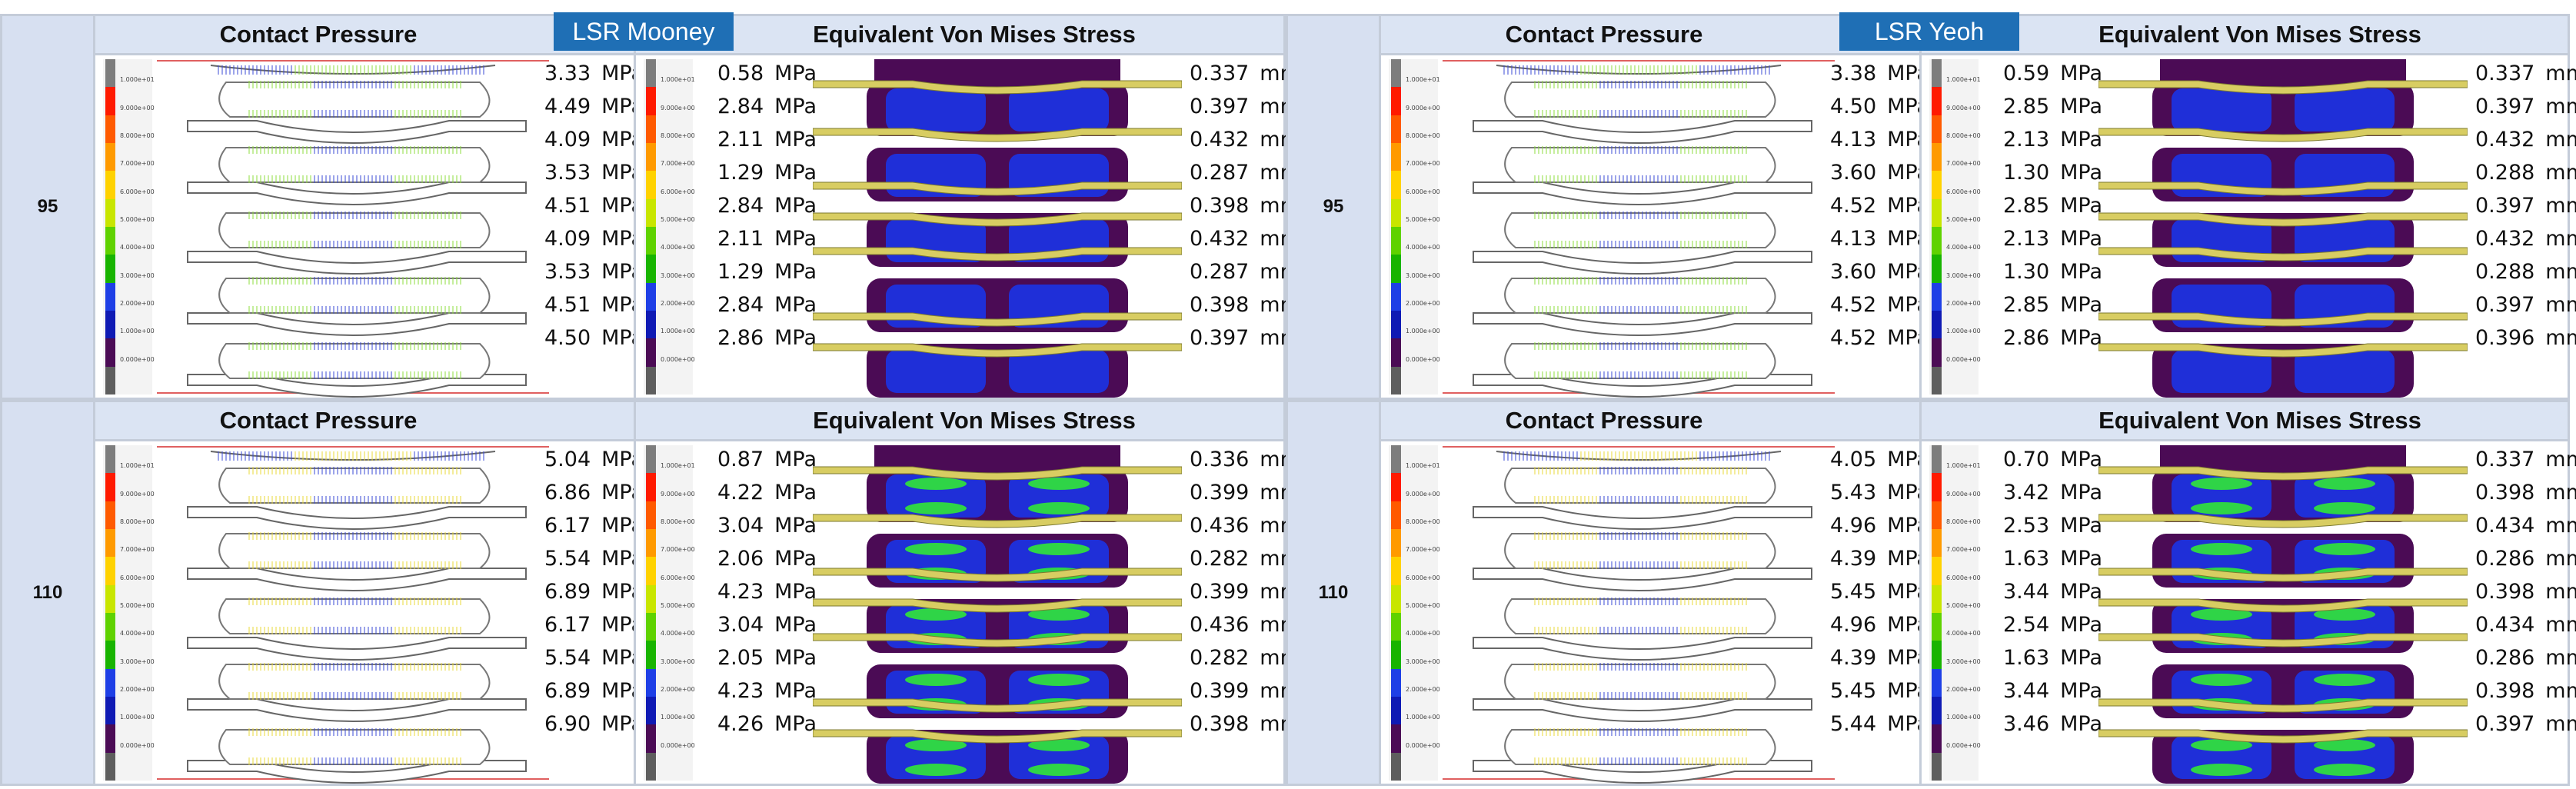 The width and height of the screenshot is (2576, 789). What do you see at coordinates (2525, 305) in the screenshot?
I see `value-row: 0.397 mm` at bounding box center [2525, 305].